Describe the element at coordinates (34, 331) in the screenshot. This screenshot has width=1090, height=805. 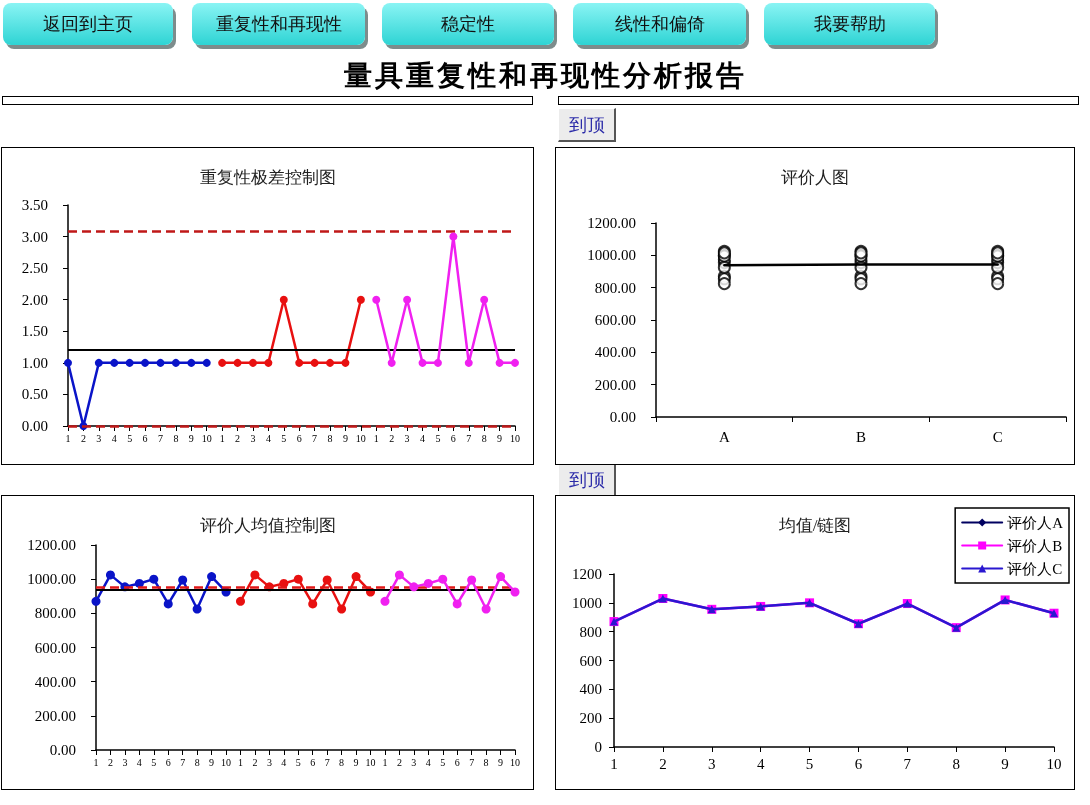
I see `y-tick-label: 1.50` at that location.